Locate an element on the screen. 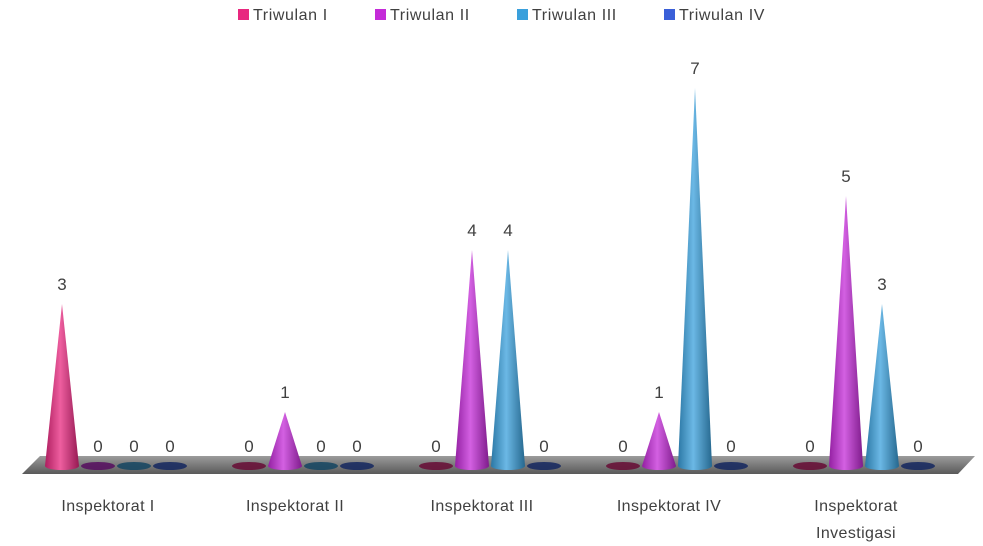 This screenshot has height=546, width=983. category-tick-label: Inspektorat IV is located at coordinates (669, 506).